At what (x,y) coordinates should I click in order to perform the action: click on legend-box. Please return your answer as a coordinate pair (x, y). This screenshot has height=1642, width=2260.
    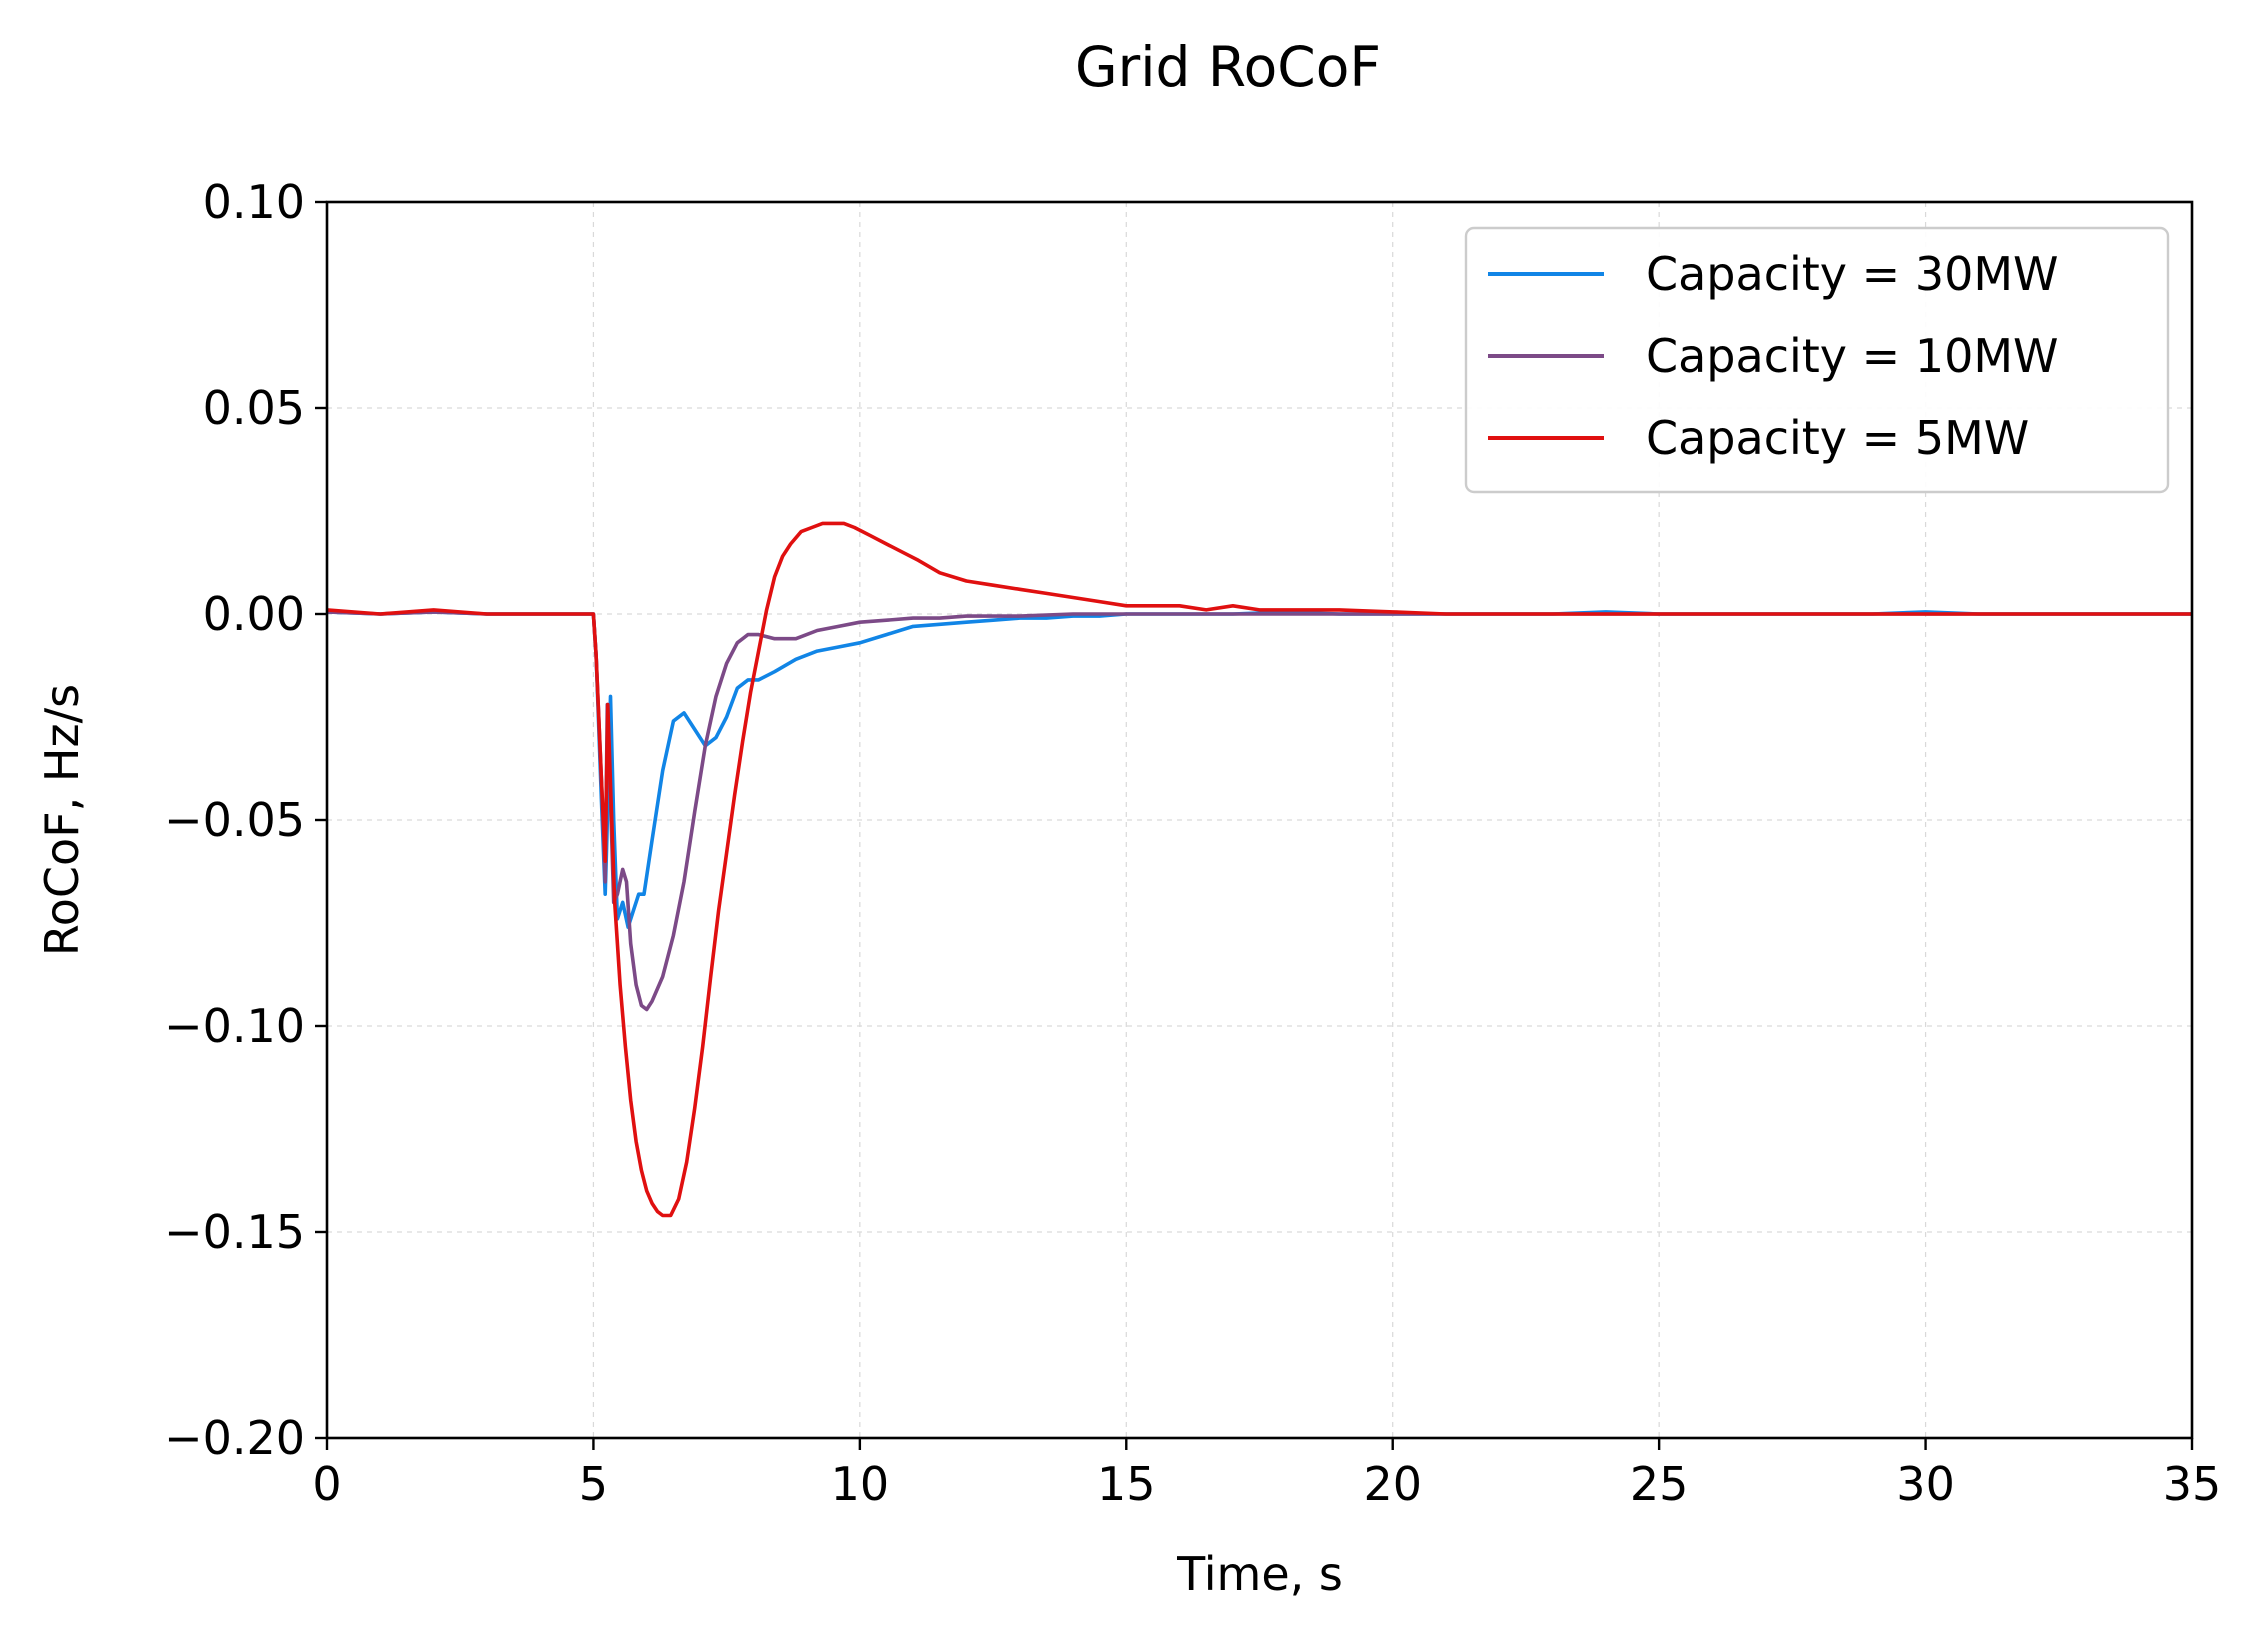
    Looking at the image, I should click on (1817, 360).